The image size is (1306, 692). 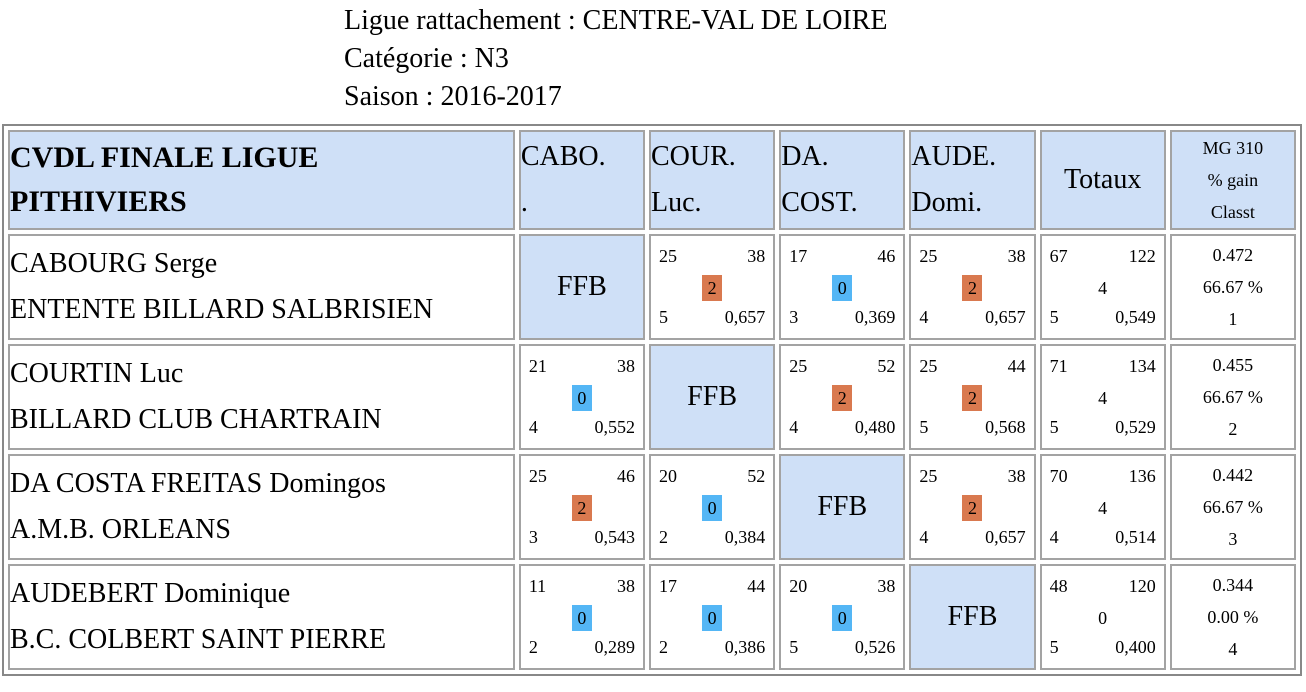 What do you see at coordinates (1135, 427) in the screenshot?
I see `total-average: 0,529` at bounding box center [1135, 427].